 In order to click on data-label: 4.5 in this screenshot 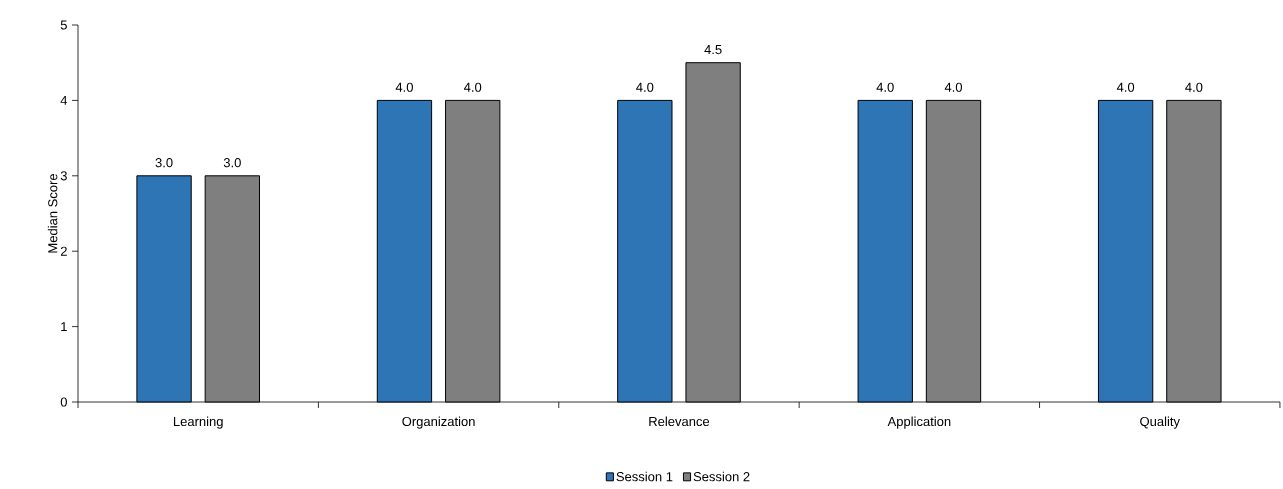, I will do `click(713, 50)`.